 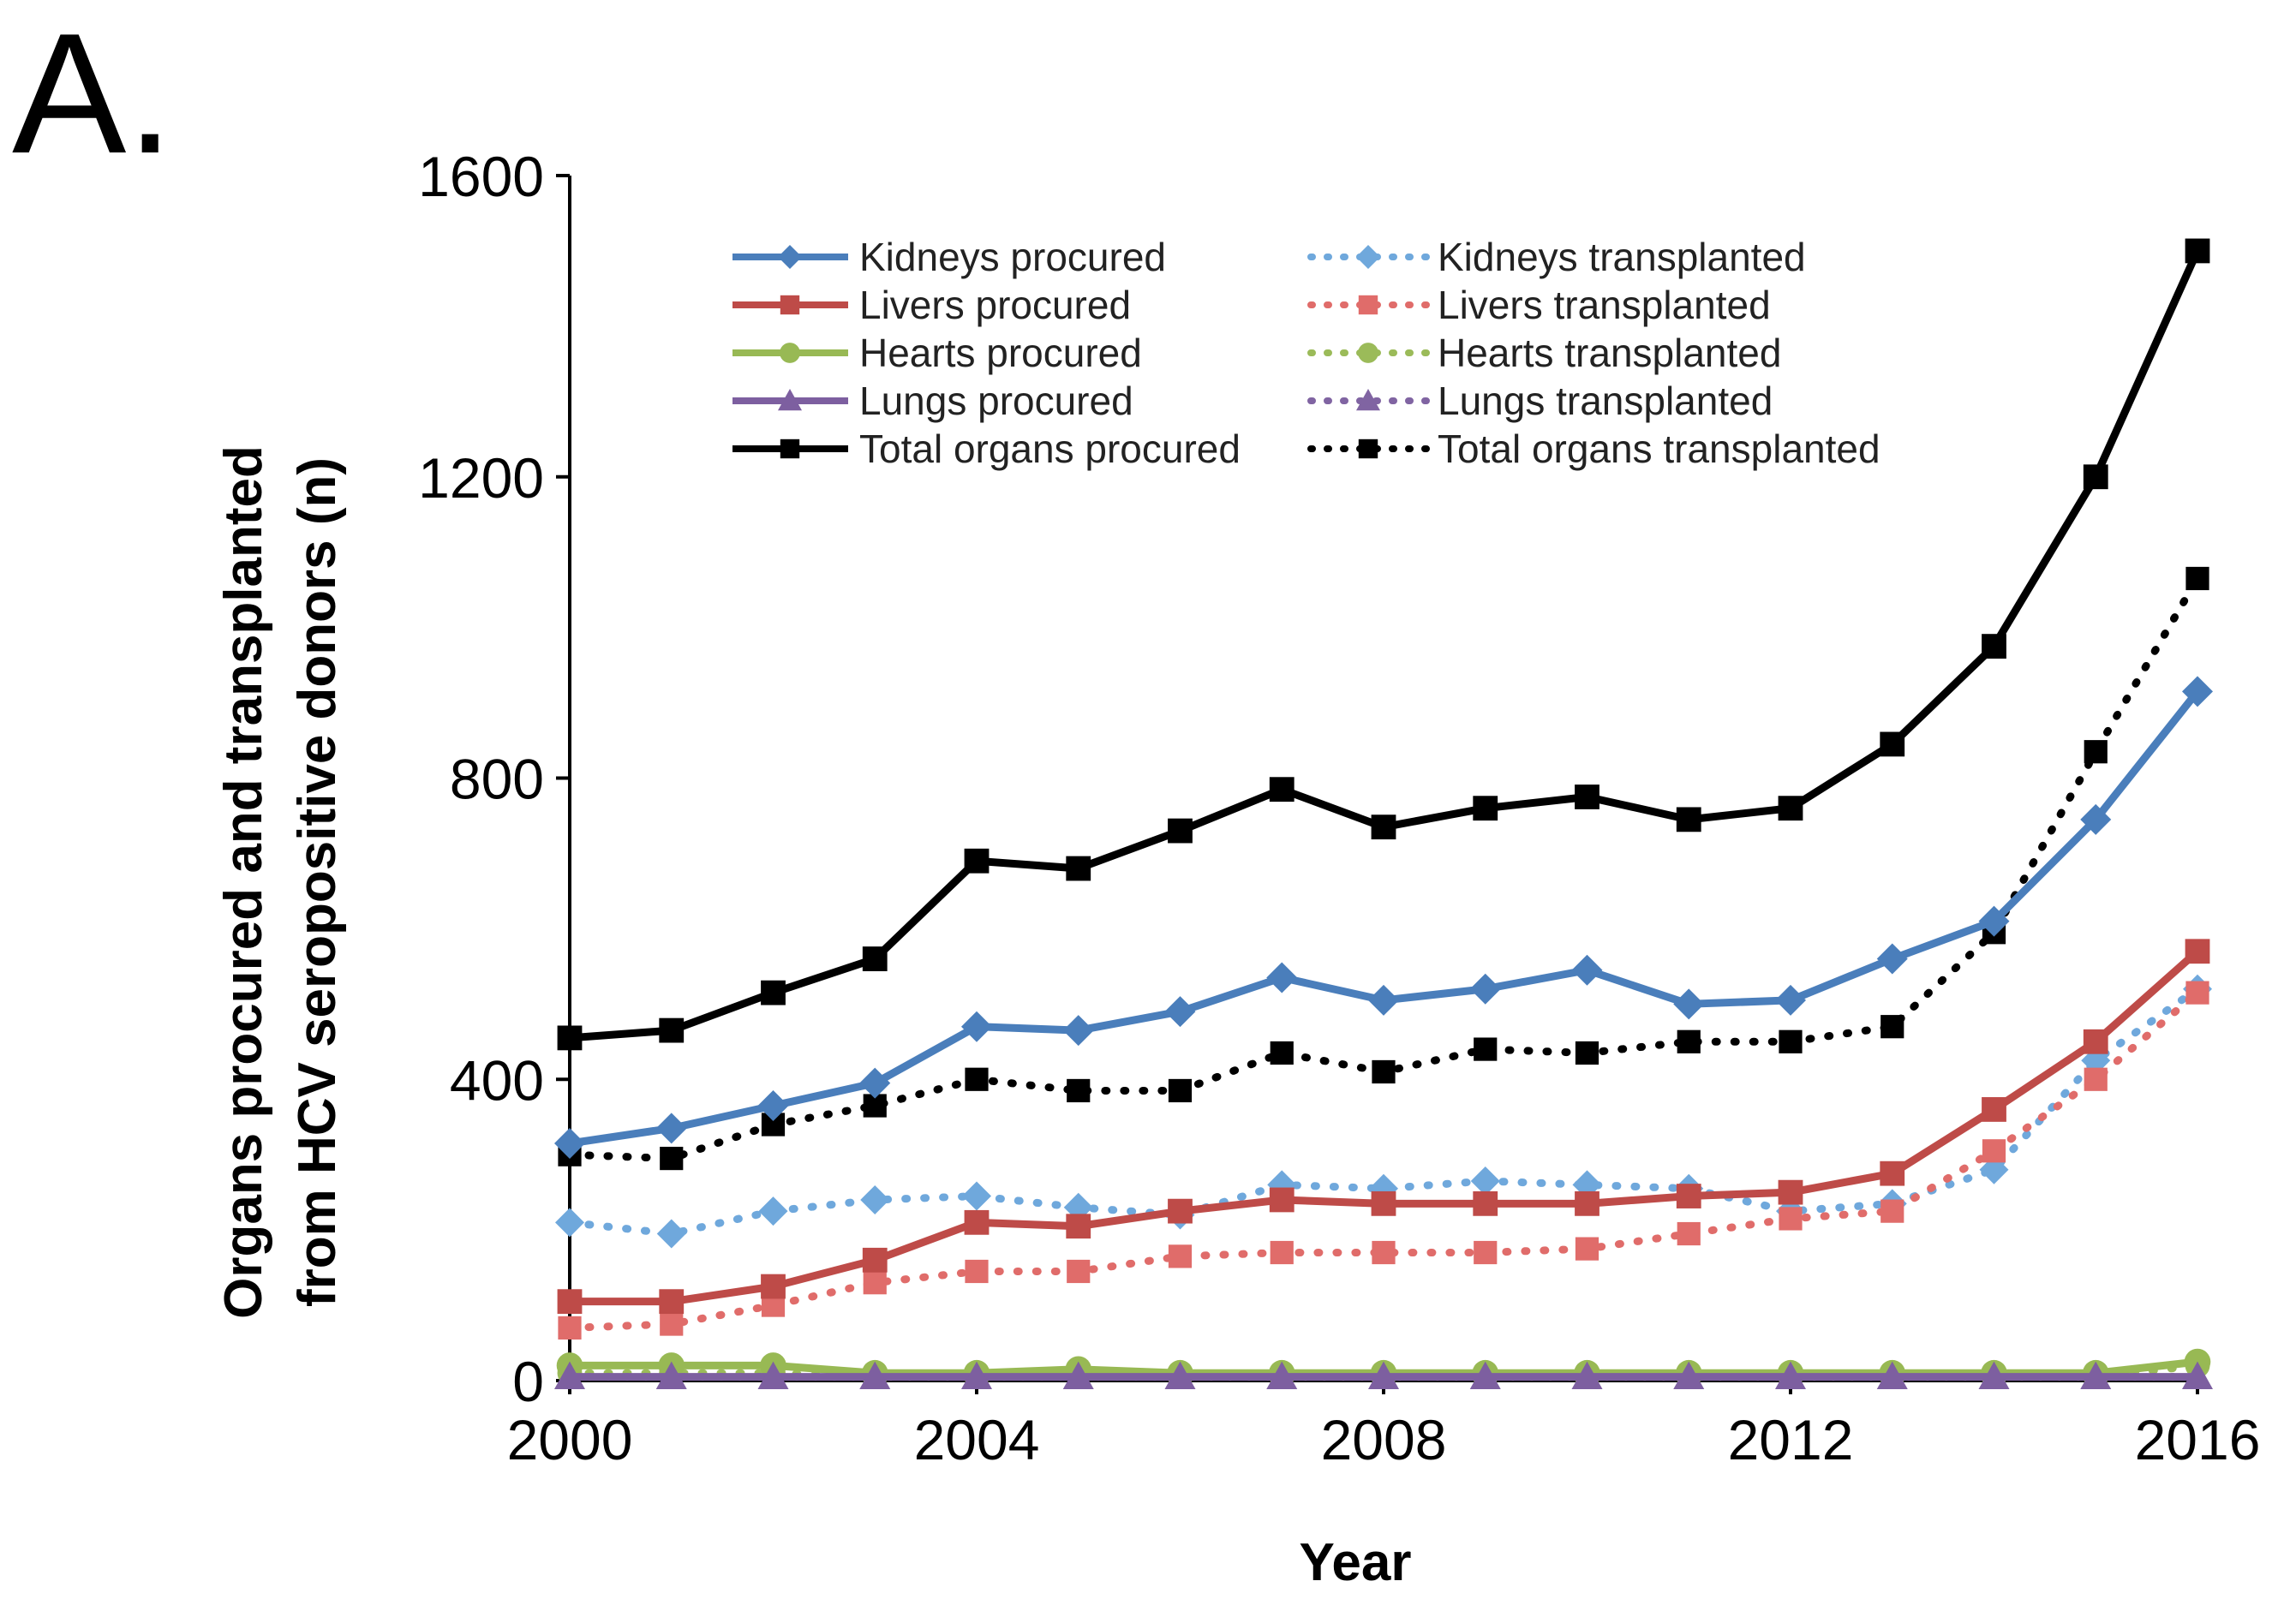 I want to click on panel-label: A., so click(x=93, y=94).